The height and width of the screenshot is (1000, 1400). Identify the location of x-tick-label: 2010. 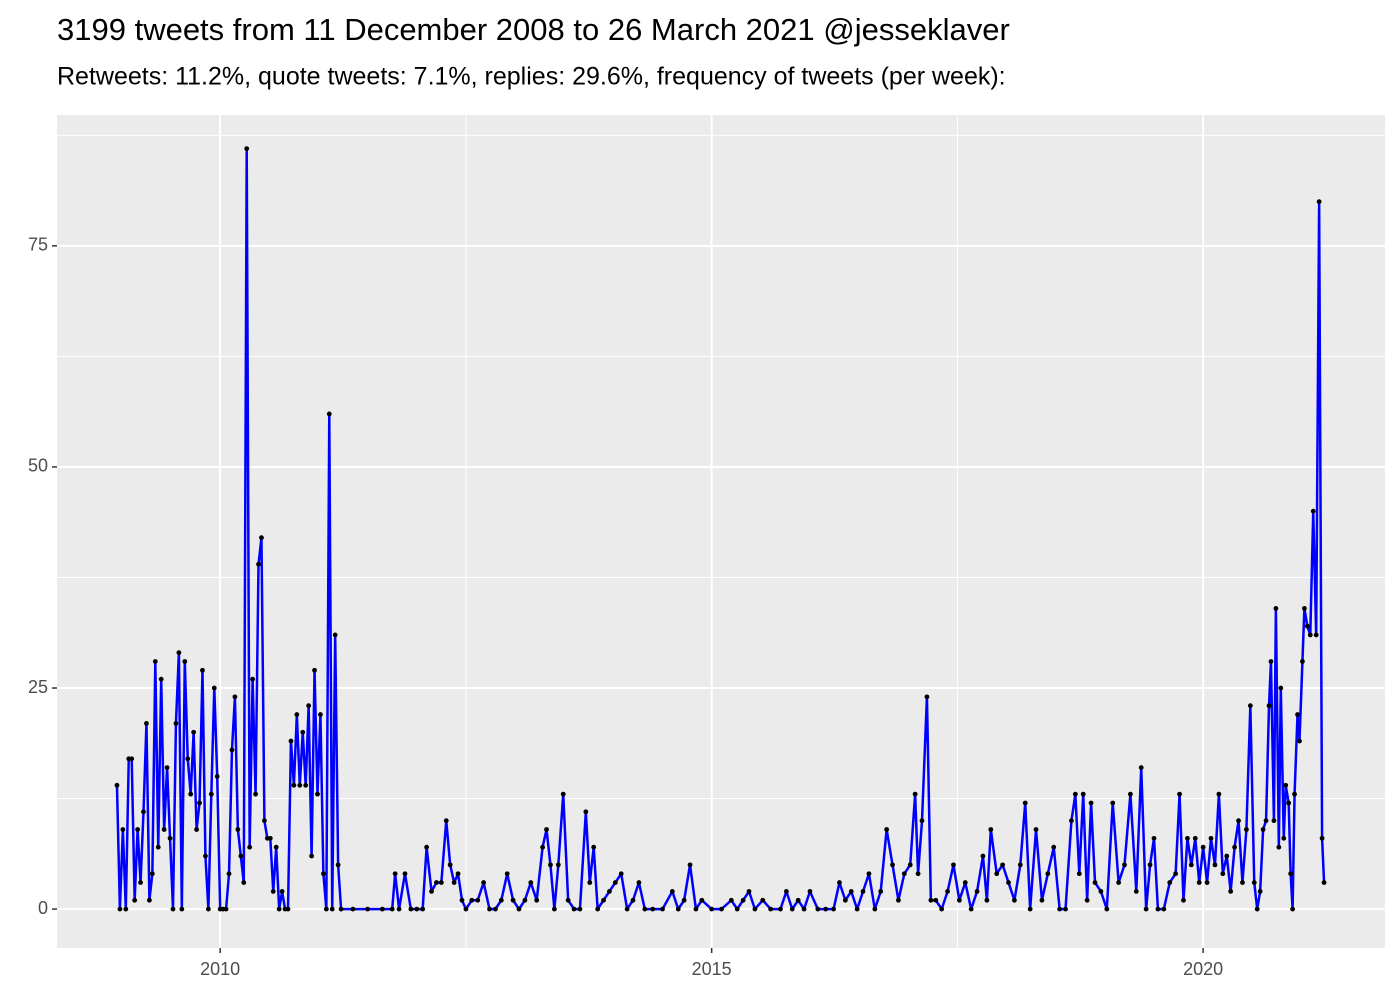
(220, 969).